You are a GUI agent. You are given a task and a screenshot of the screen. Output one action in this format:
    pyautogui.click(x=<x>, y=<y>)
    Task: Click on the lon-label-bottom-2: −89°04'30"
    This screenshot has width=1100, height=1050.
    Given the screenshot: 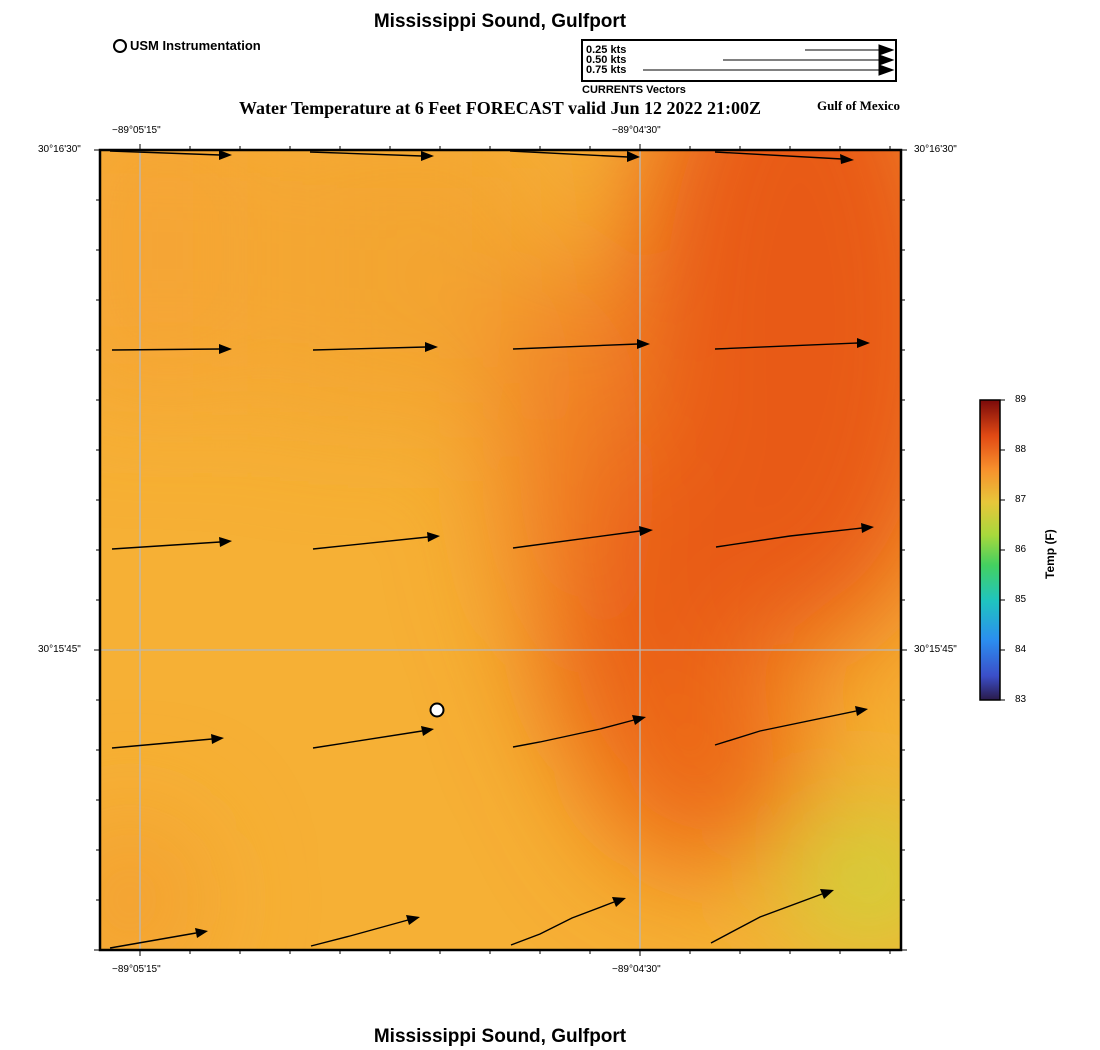 What is the action you would take?
    pyautogui.click(x=636, y=969)
    